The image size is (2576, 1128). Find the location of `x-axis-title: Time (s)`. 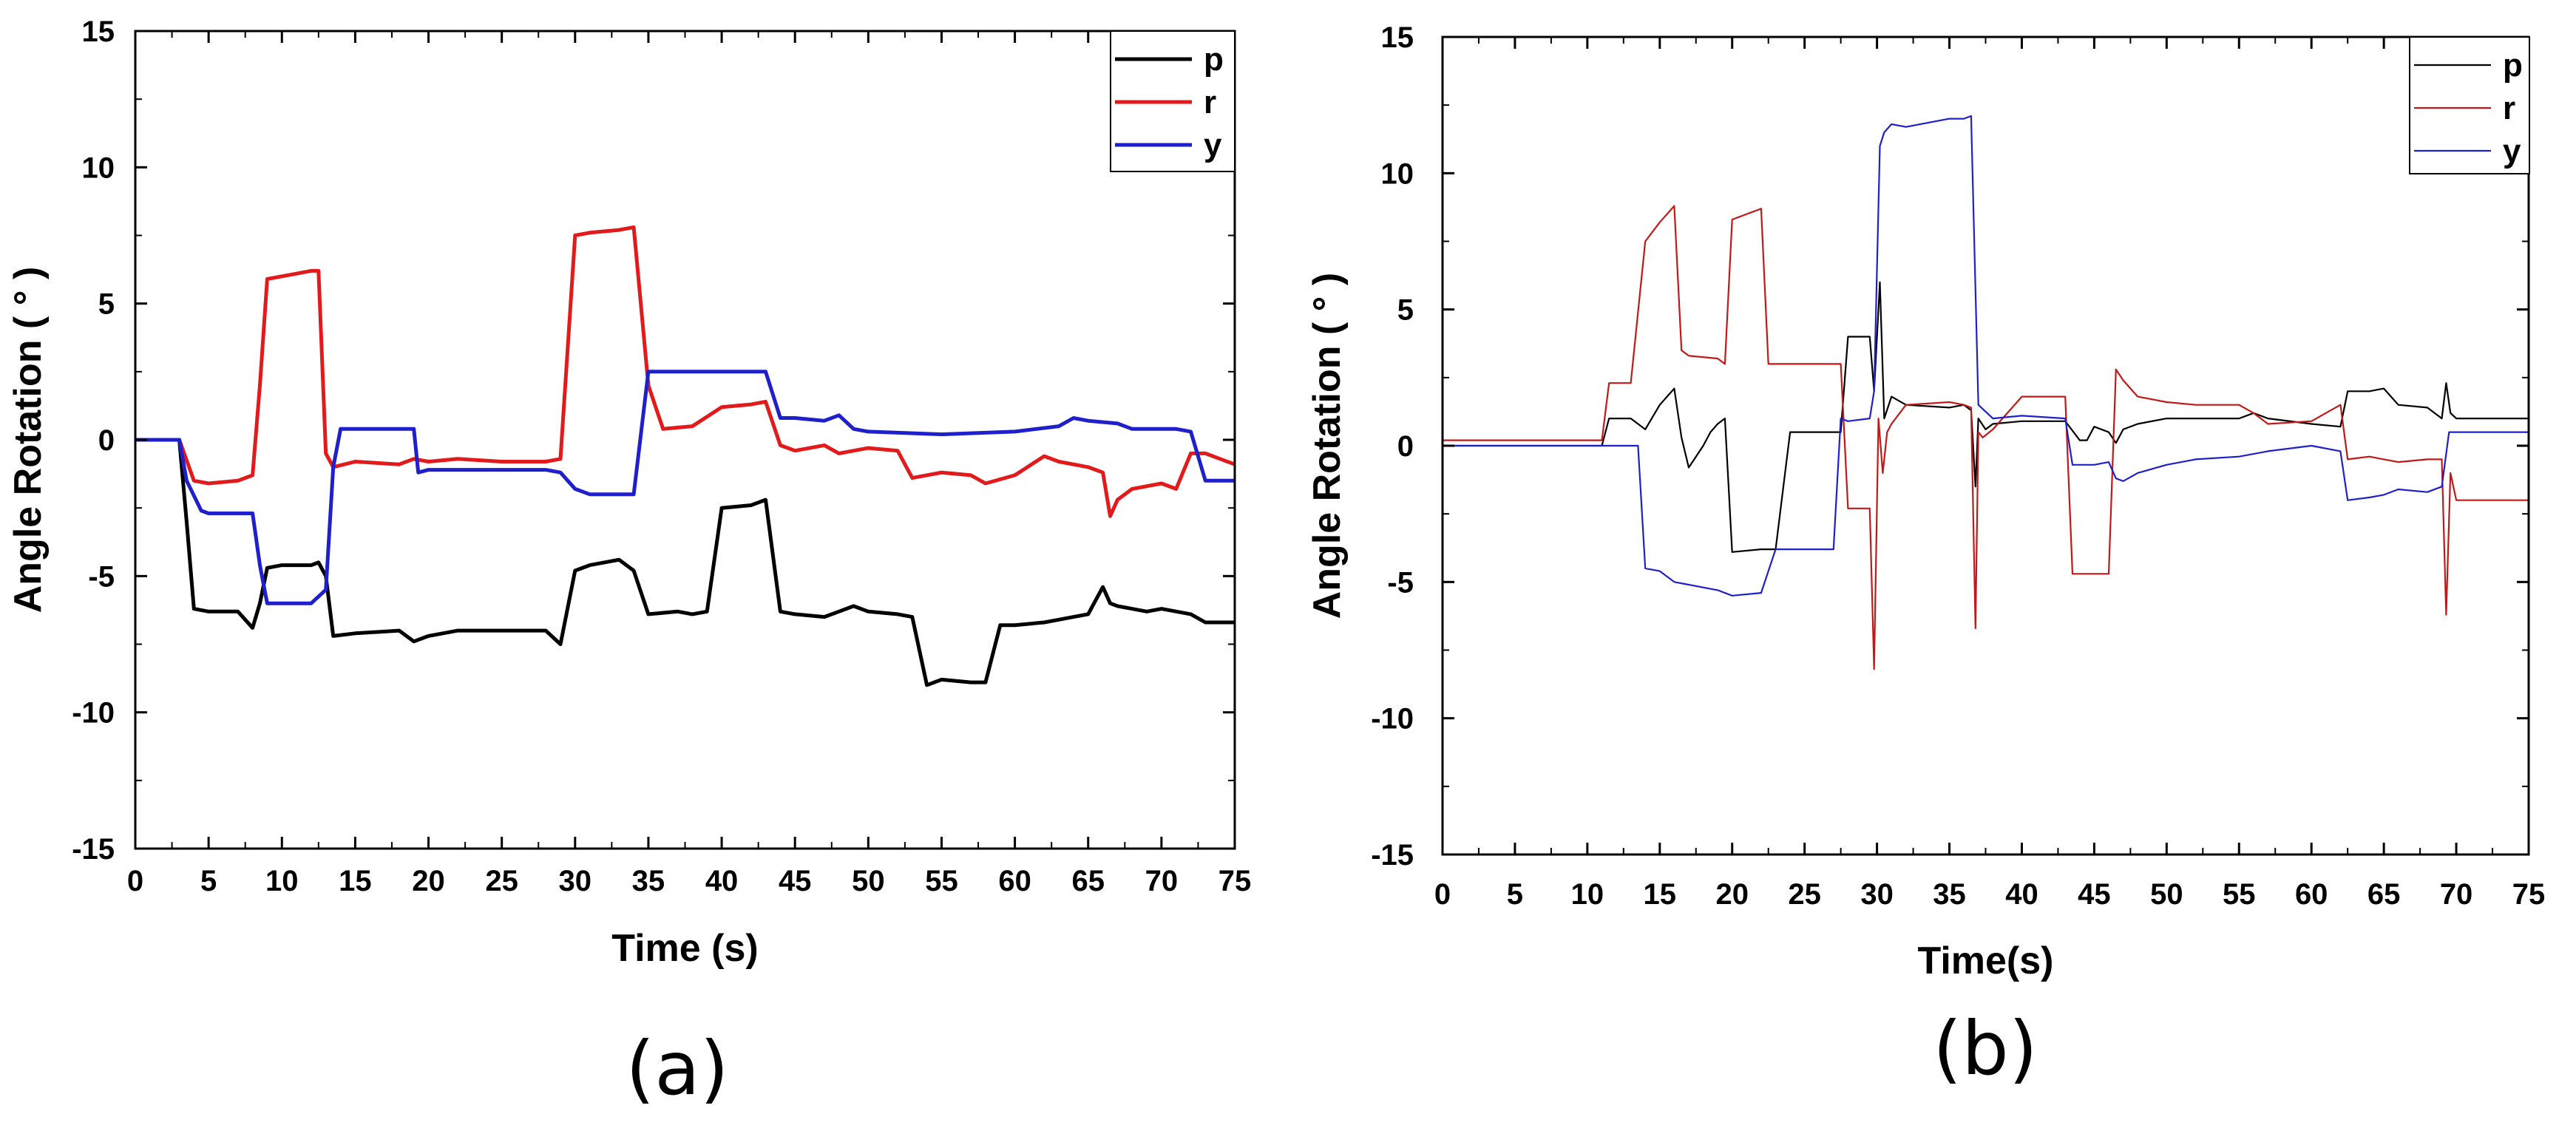

x-axis-title: Time (s) is located at coordinates (684, 949).